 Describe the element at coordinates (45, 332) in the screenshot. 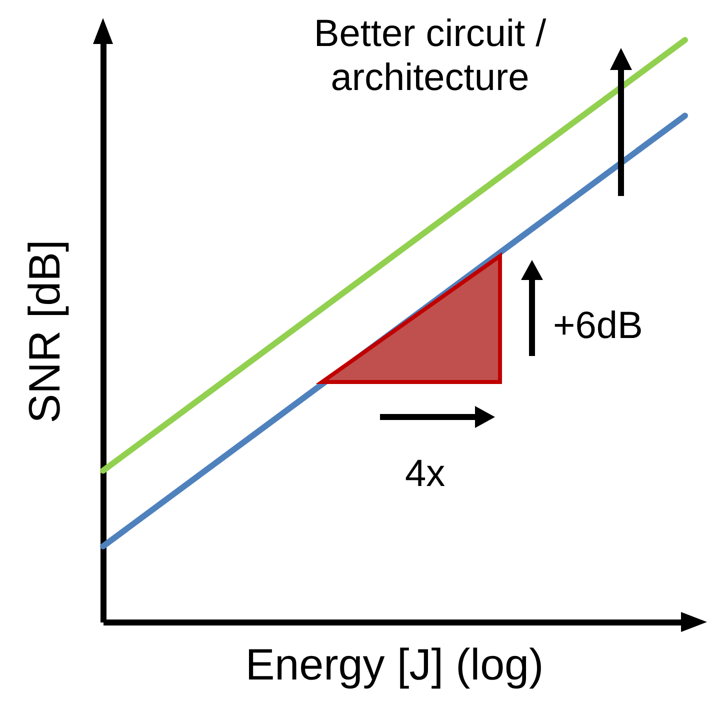

I see `y-axis-title: SNR [dB]` at that location.